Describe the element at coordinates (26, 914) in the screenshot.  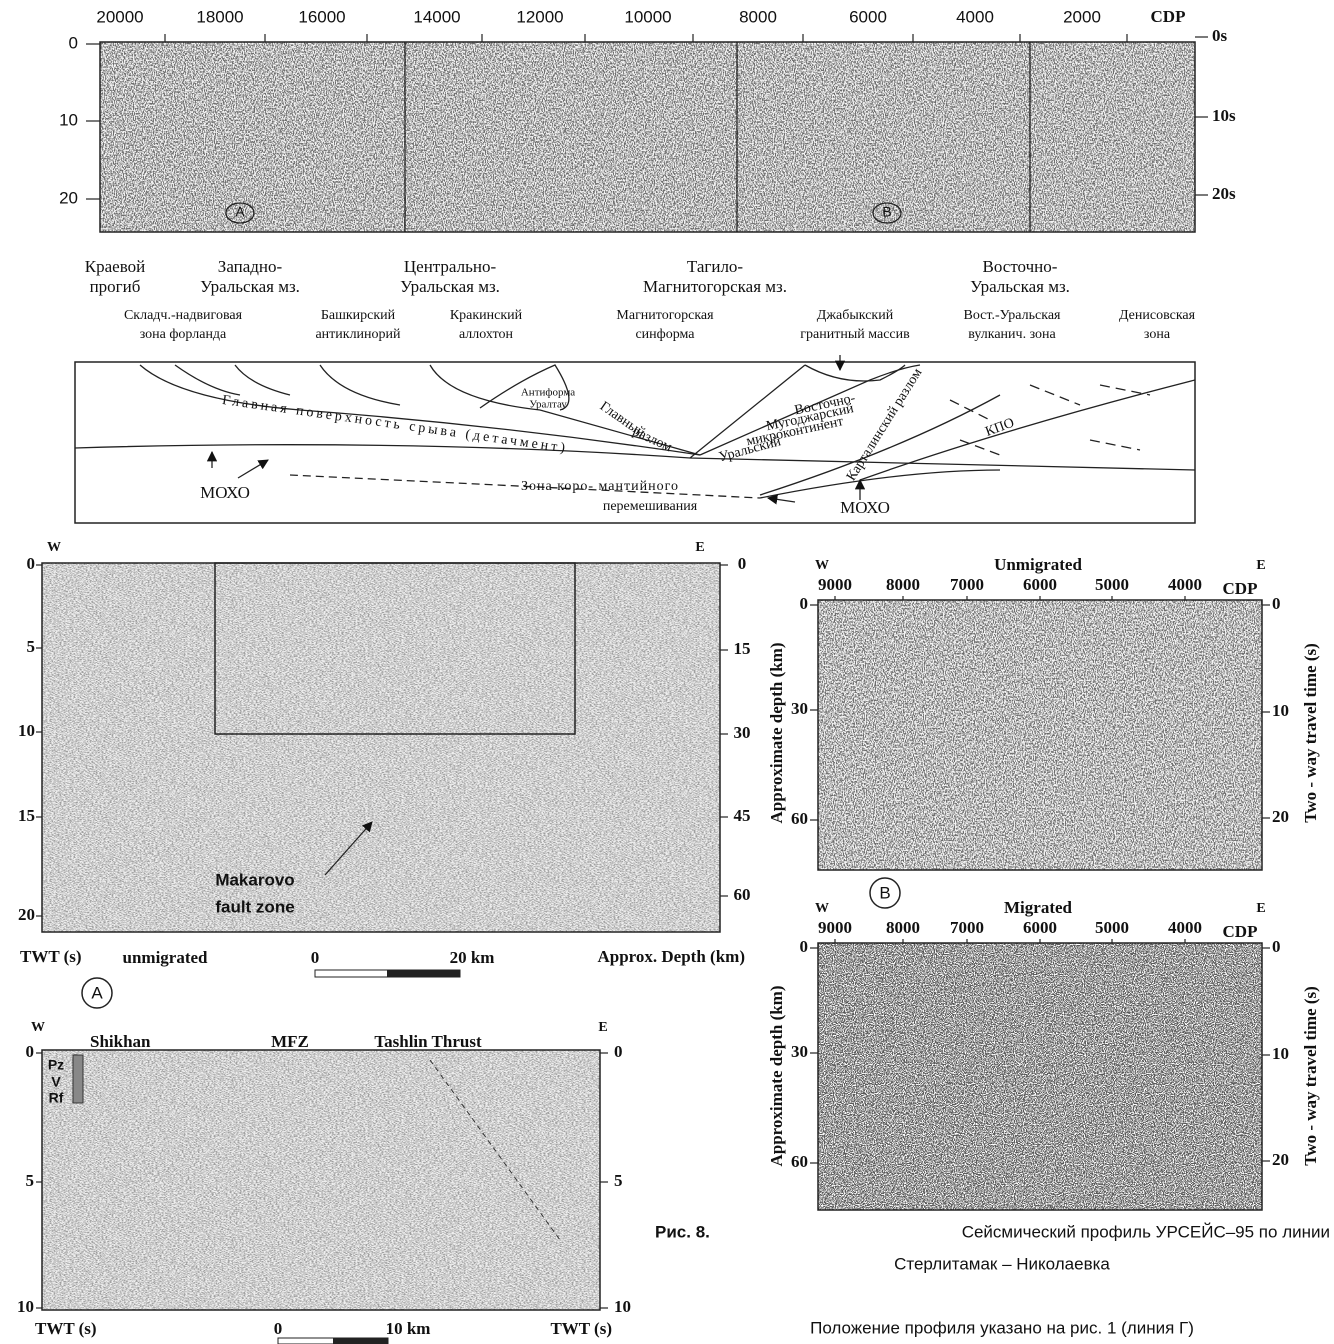
I see `twt-tick-label: 20` at that location.